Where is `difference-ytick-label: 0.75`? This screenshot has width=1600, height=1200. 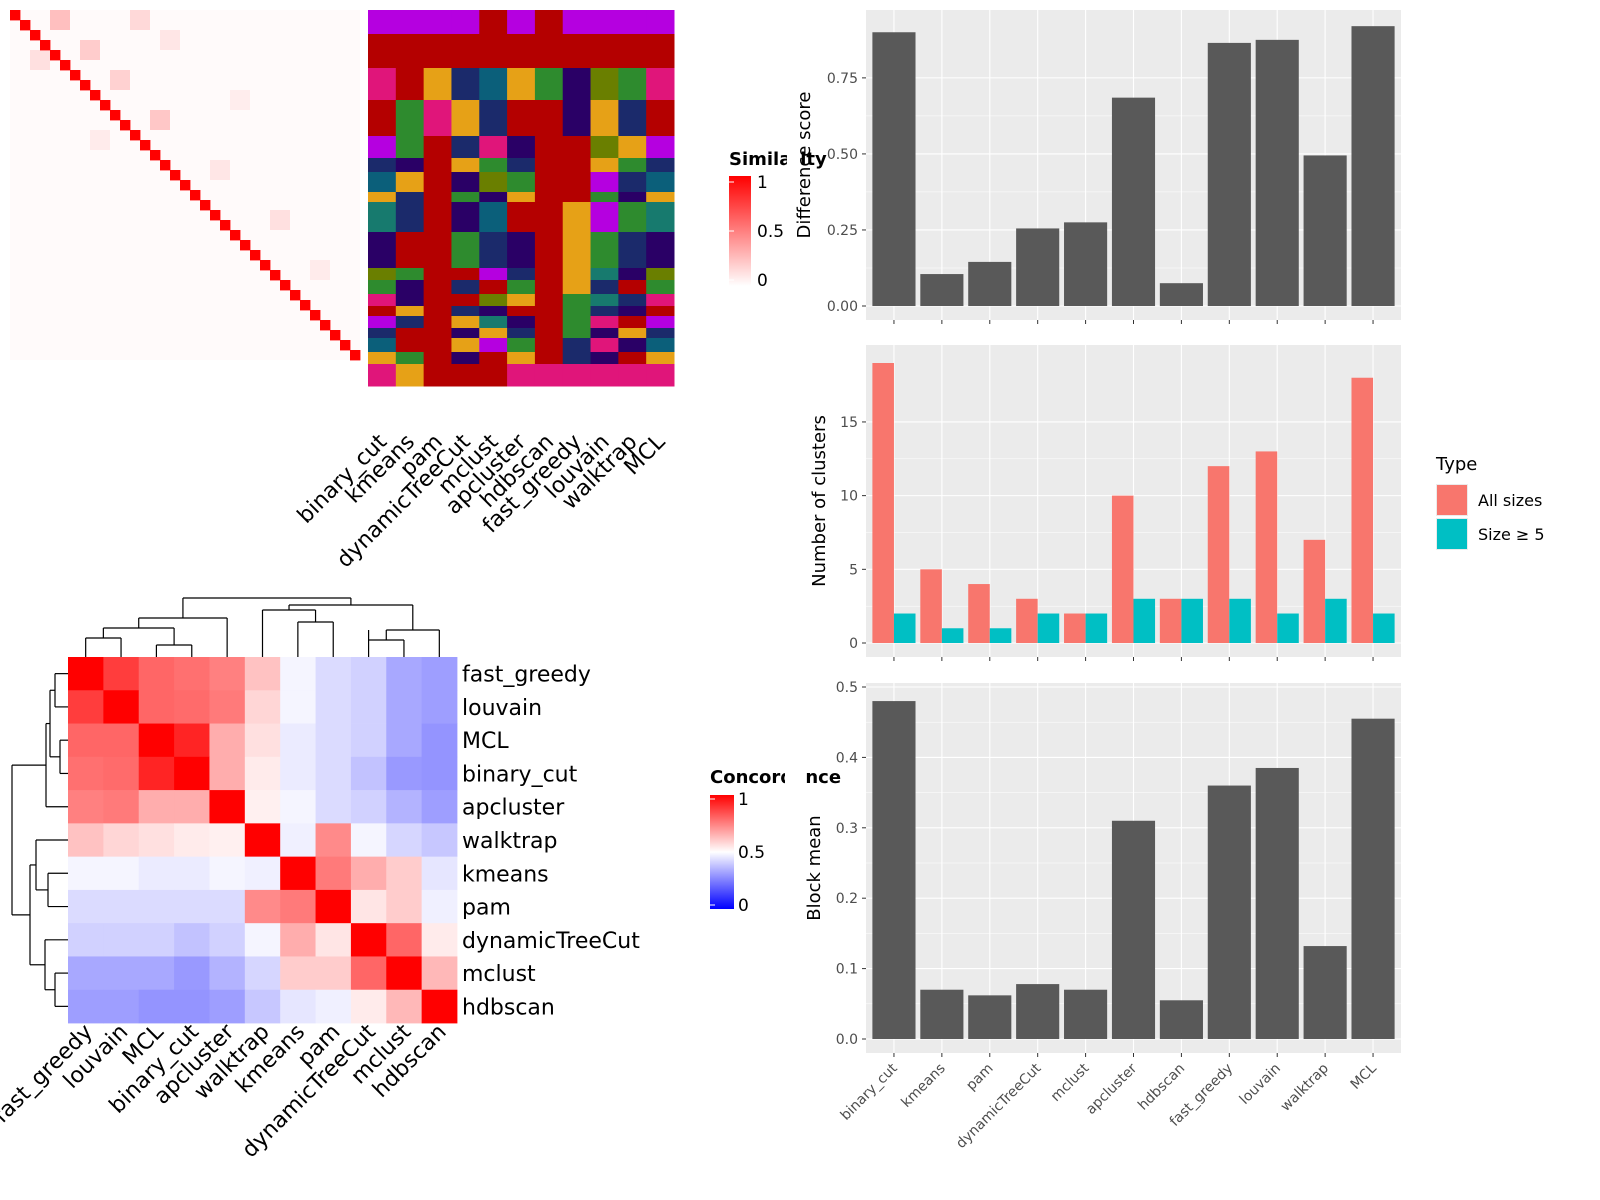
difference-ytick-label: 0.75 is located at coordinates (842, 79).